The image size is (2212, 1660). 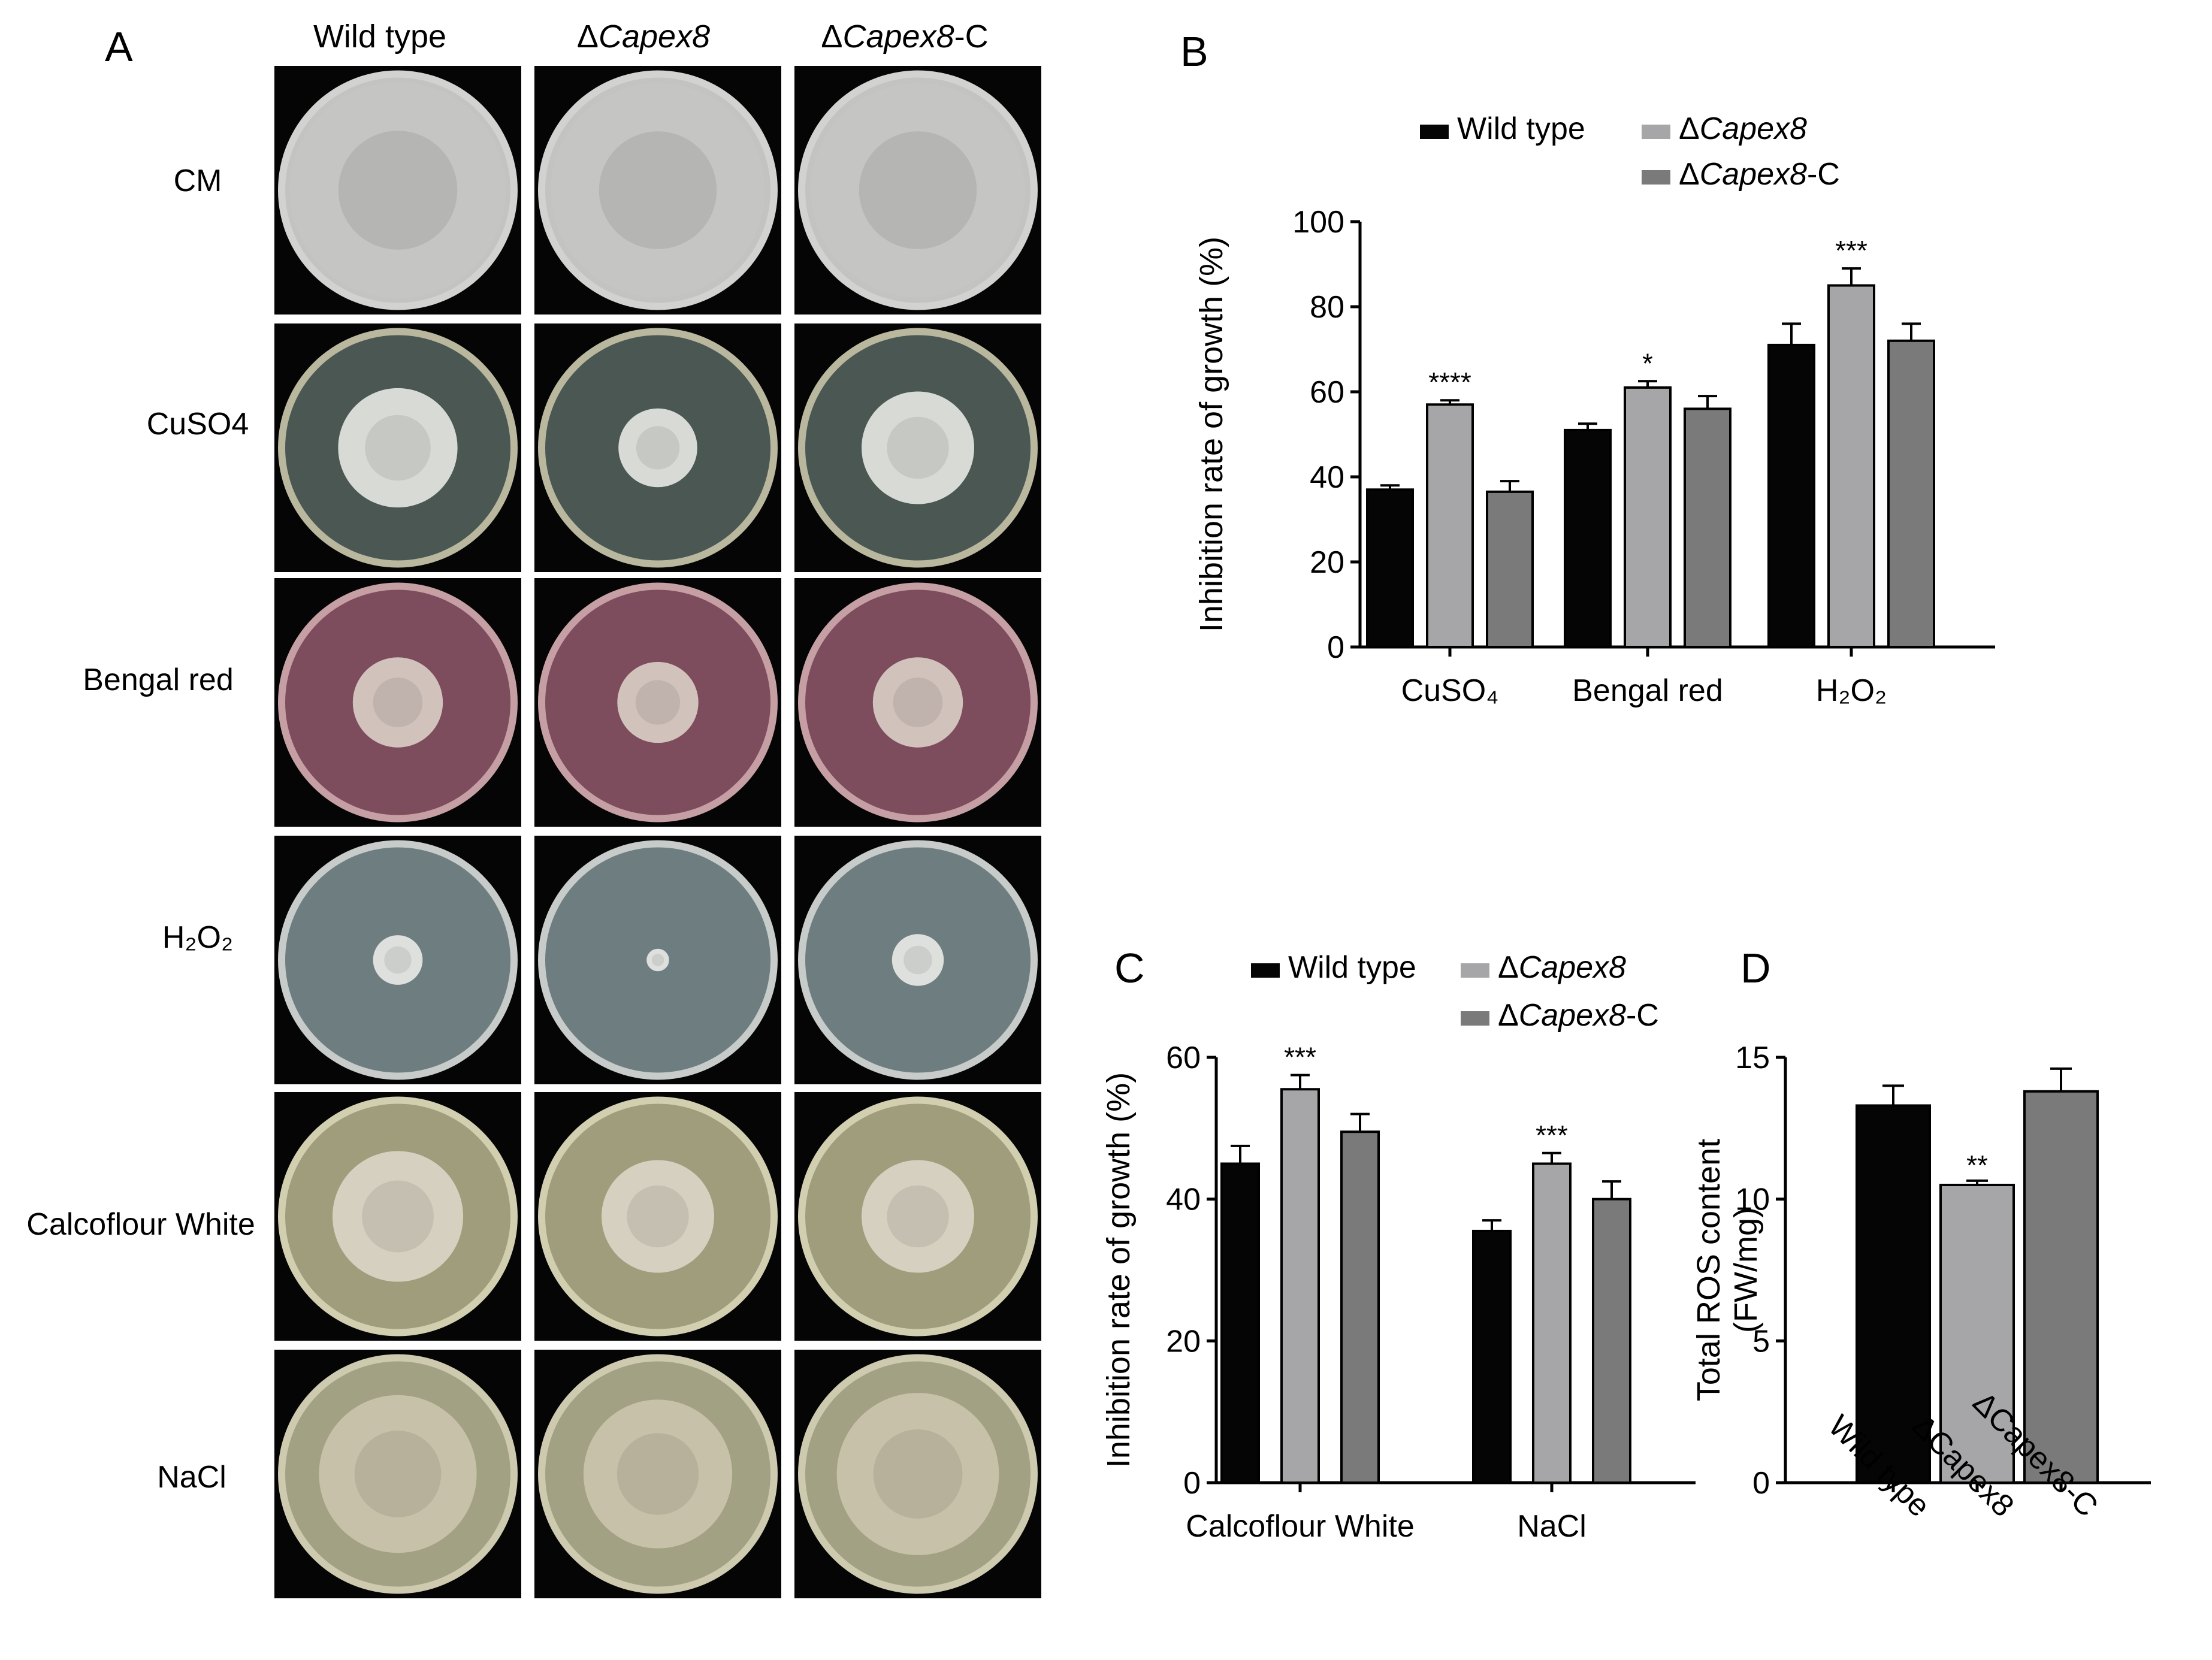 I want to click on plate-3-wild-type, so click(x=397, y=702).